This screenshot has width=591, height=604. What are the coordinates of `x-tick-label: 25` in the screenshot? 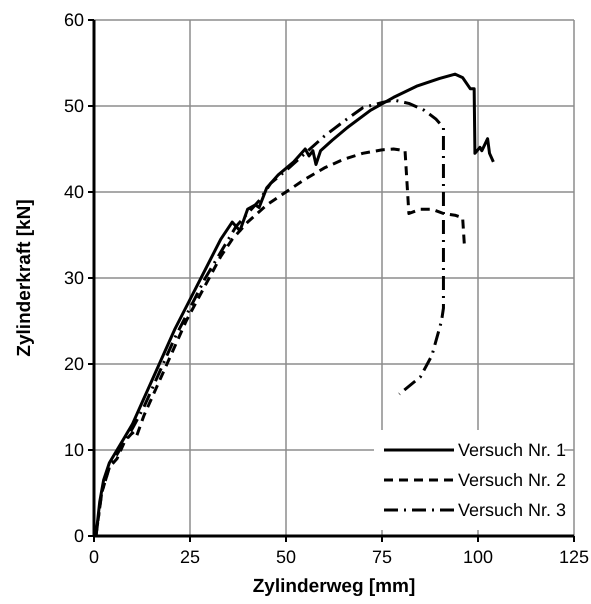 It's located at (190, 557).